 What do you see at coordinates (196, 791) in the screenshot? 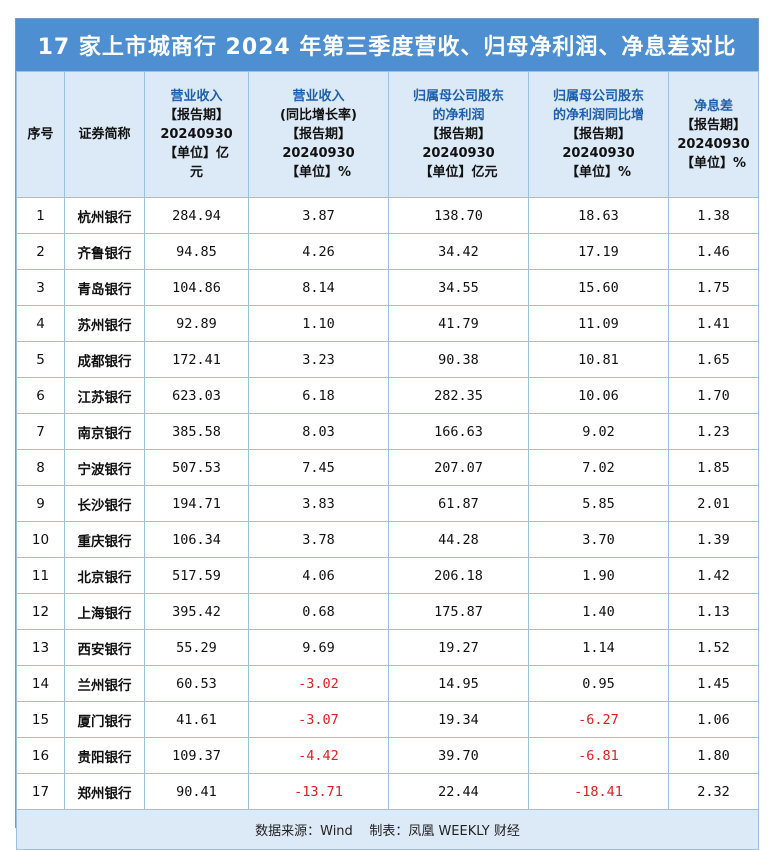
I see `cell-revenue: 90.41` at bounding box center [196, 791].